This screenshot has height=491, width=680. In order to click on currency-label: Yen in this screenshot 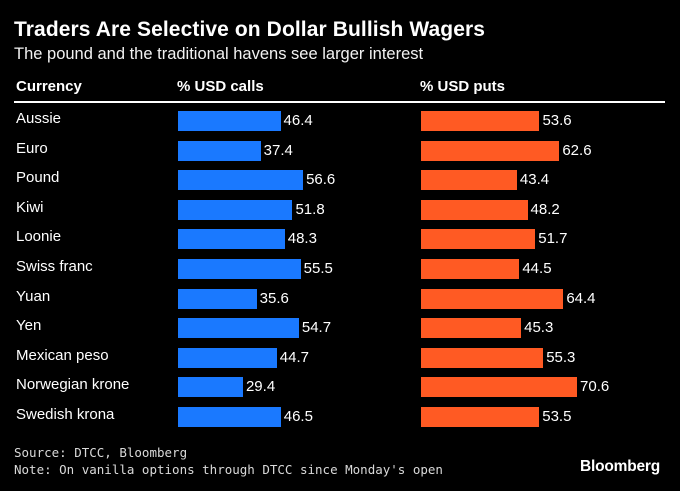, I will do `click(29, 326)`.